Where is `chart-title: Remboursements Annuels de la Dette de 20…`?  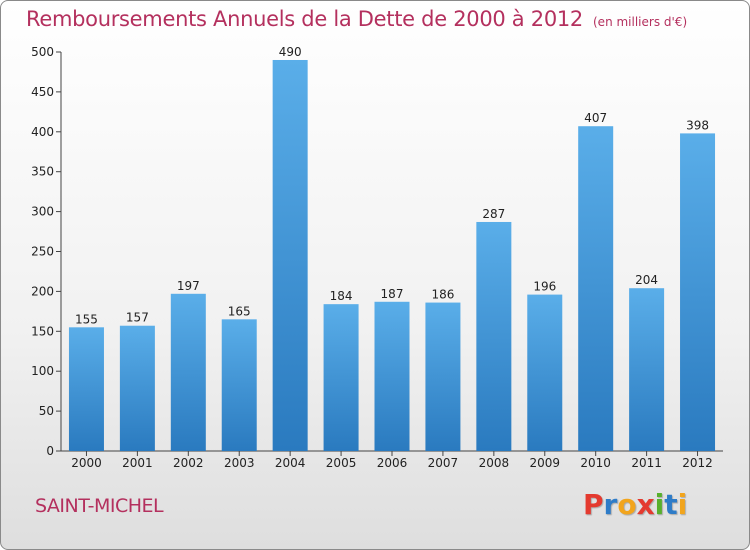 chart-title: Remboursements Annuels de la Dette de 20… is located at coordinates (356, 19).